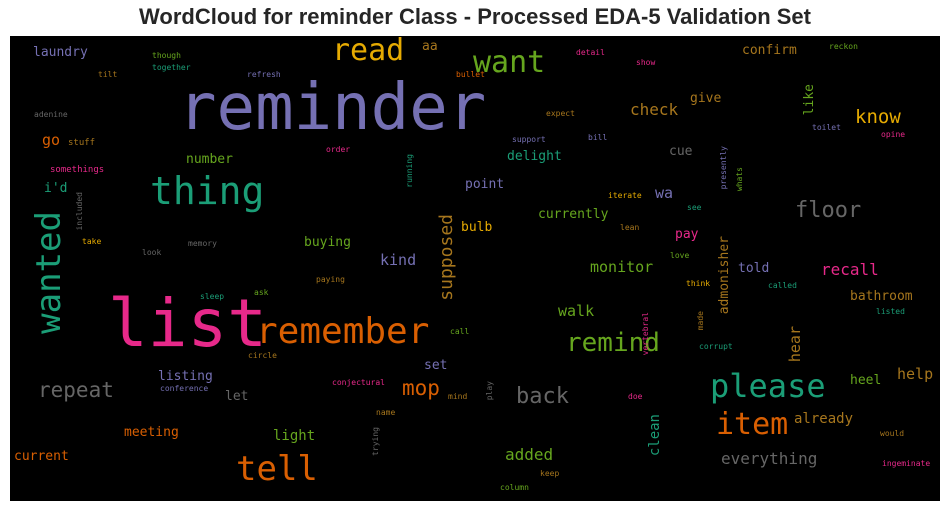  Describe the element at coordinates (184, 388) in the screenshot. I see `word-conference: conference` at that location.